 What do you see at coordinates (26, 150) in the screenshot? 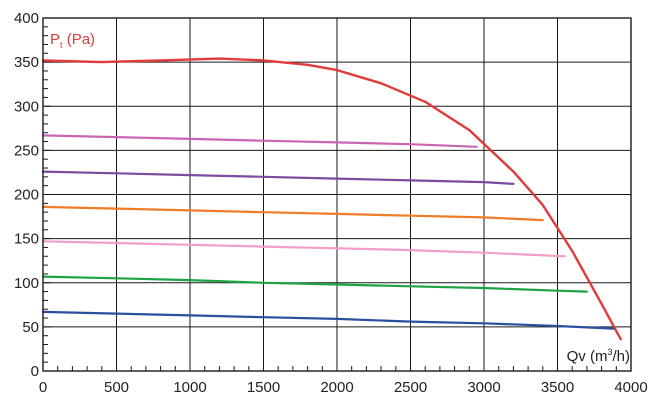
I see `y-tick-label: 250` at bounding box center [26, 150].